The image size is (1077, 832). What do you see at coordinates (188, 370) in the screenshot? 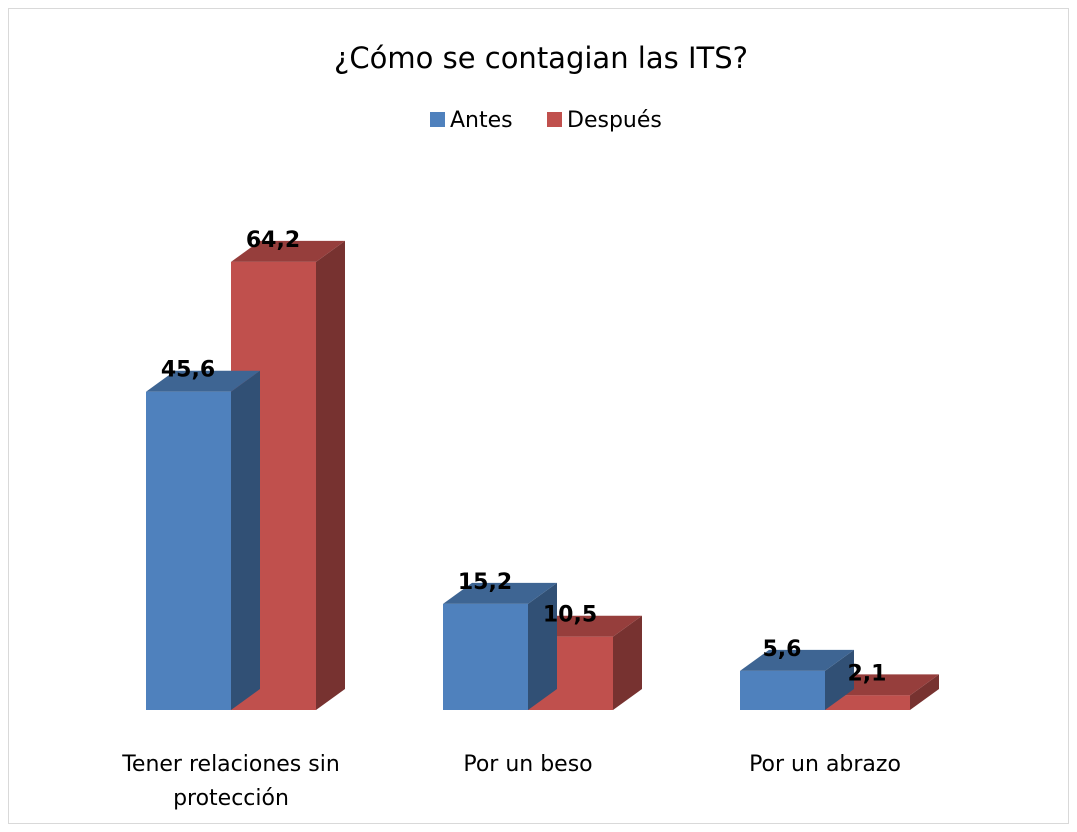
I see `data-label: 45,6` at bounding box center [188, 370].